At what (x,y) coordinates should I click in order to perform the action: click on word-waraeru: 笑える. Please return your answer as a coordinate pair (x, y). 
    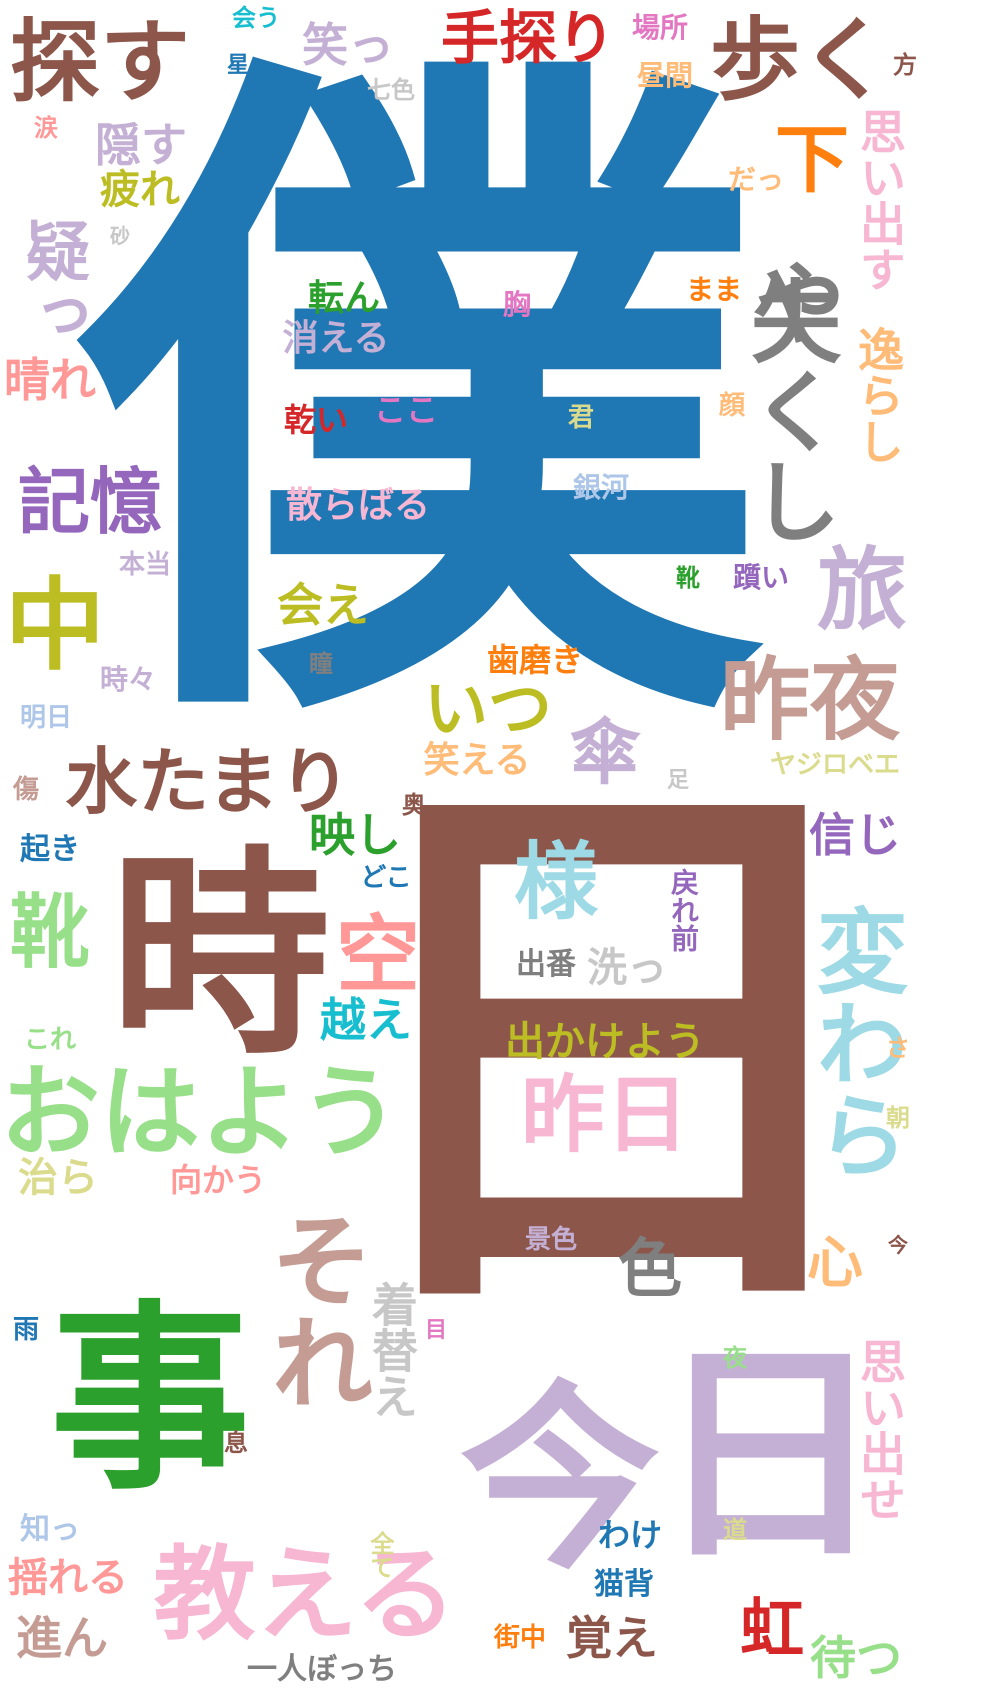
    Looking at the image, I should click on (477, 760).